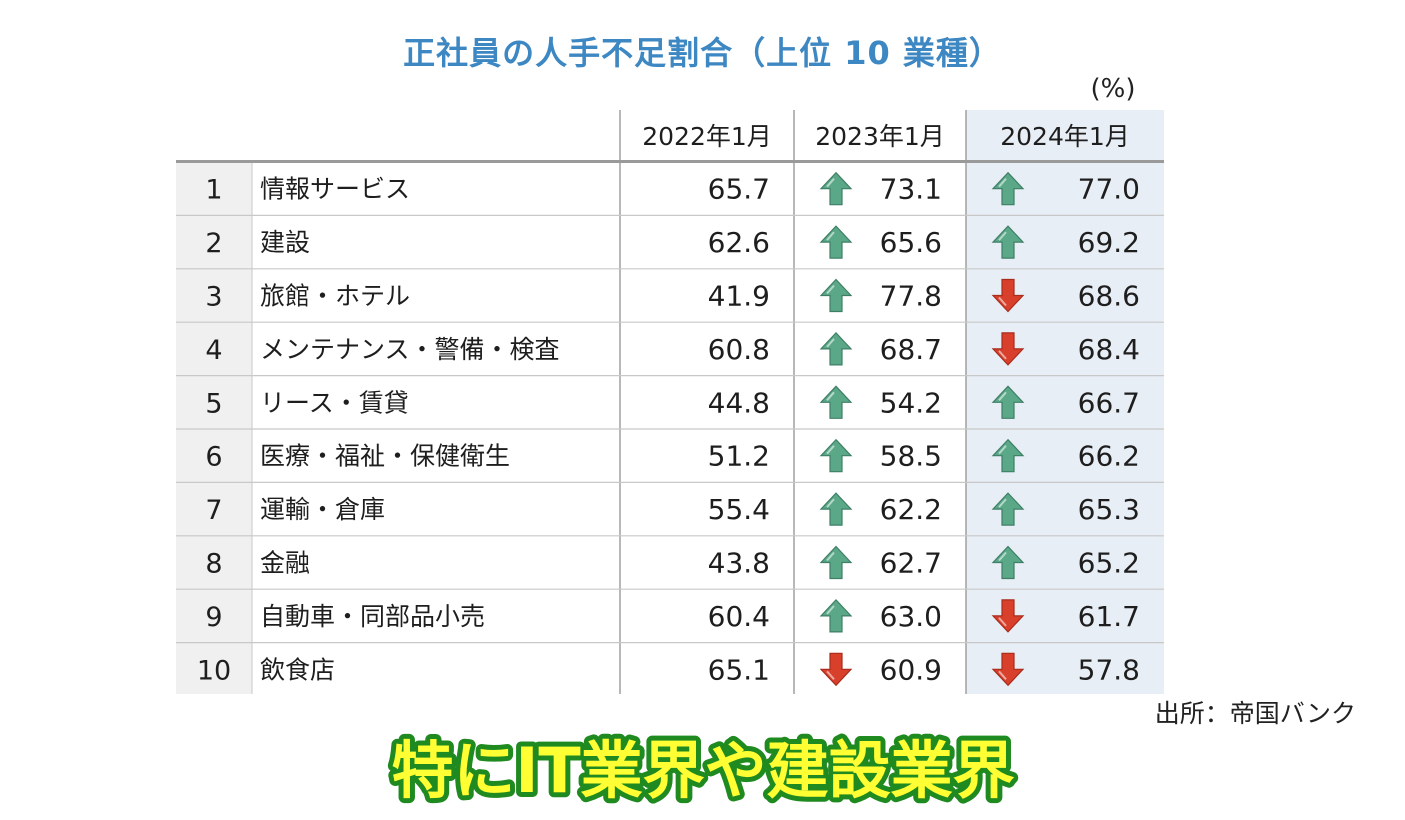  I want to click on value-cell-1: 55.4, so click(739, 509).